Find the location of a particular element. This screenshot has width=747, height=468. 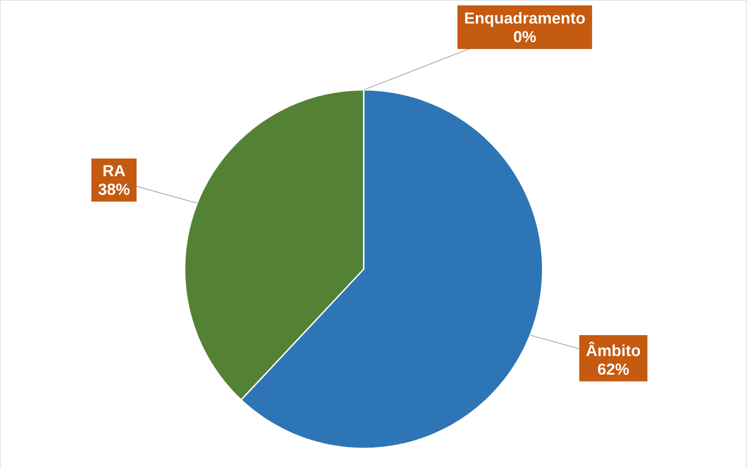

category-label: Enquadramento is located at coordinates (525, 19).